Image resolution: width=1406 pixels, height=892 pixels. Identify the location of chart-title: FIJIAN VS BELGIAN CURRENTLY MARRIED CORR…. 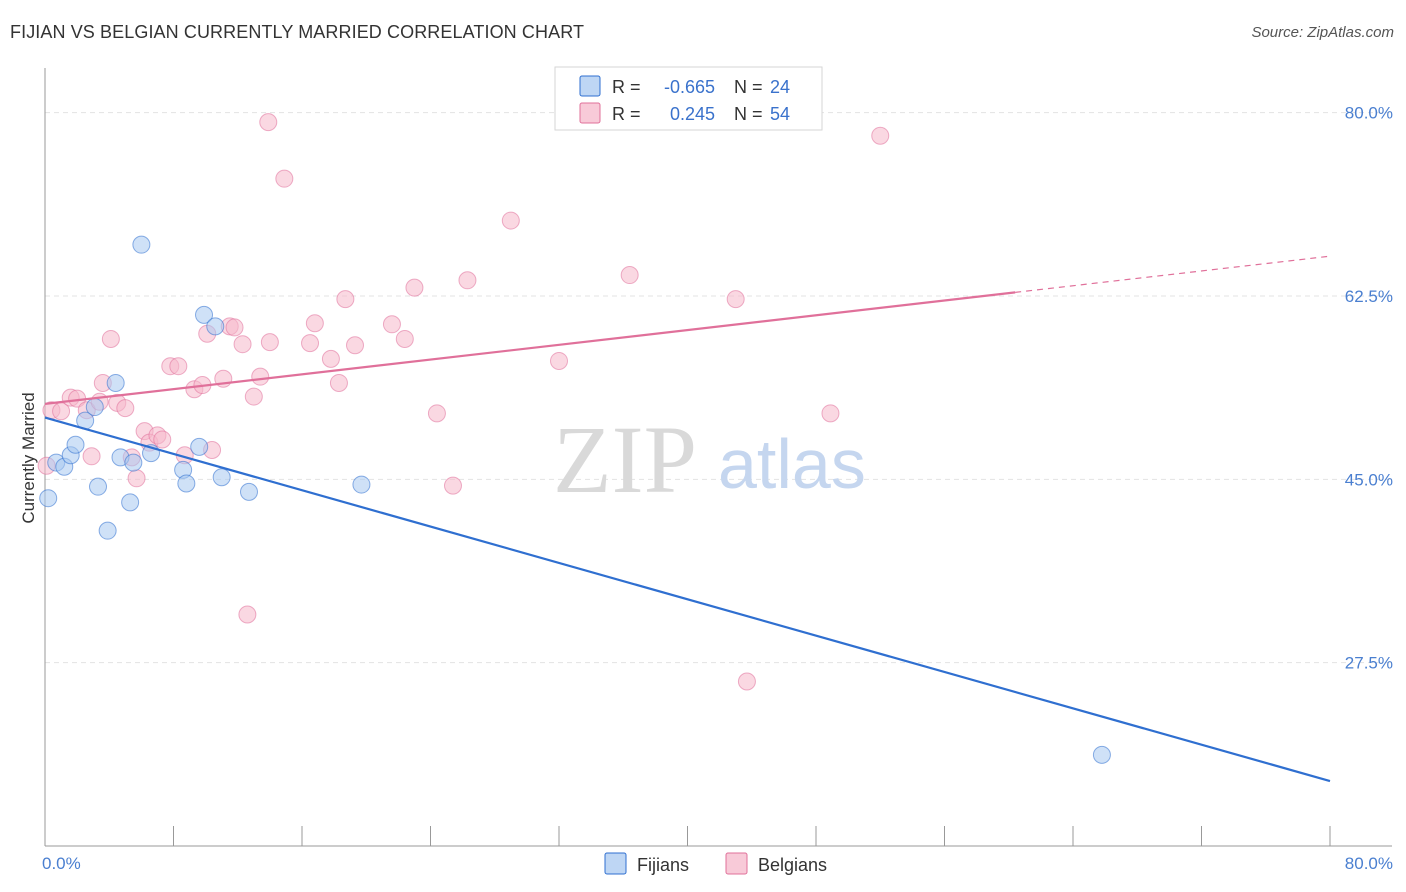
(297, 32).